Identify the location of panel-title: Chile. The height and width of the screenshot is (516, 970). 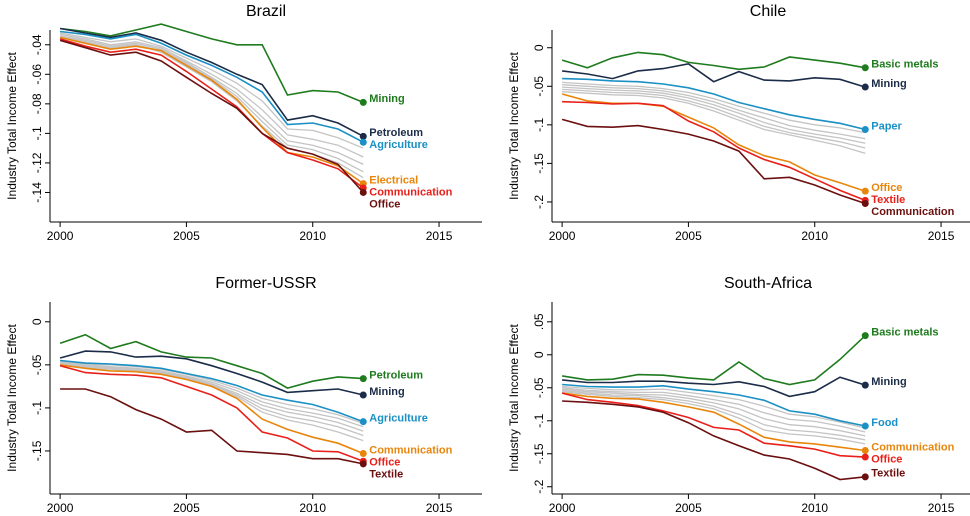
(768, 11).